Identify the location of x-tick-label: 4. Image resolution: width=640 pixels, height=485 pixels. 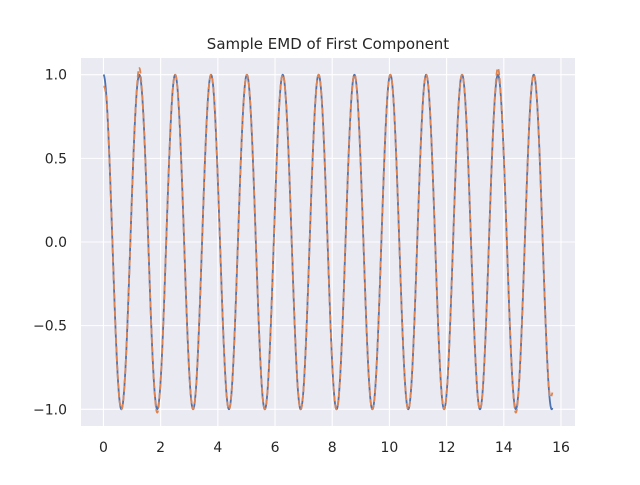
(217, 448).